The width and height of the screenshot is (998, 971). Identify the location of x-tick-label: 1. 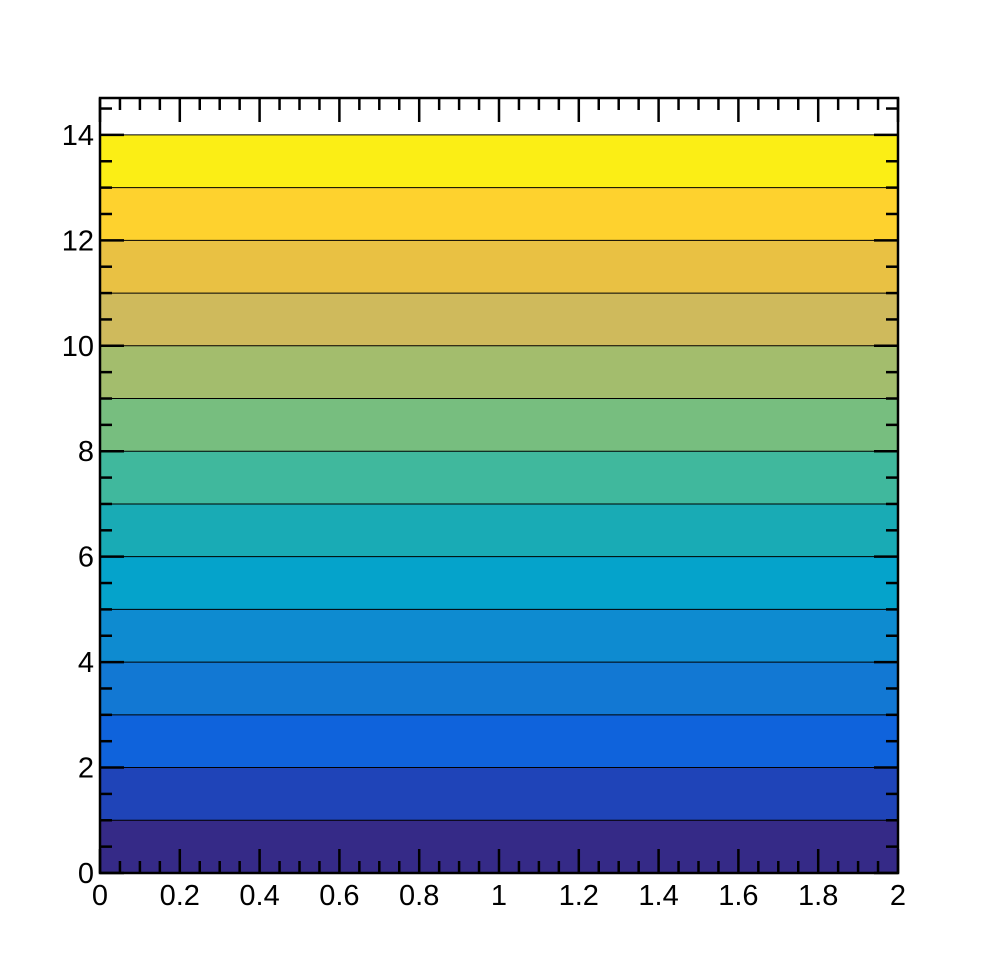
(499, 896).